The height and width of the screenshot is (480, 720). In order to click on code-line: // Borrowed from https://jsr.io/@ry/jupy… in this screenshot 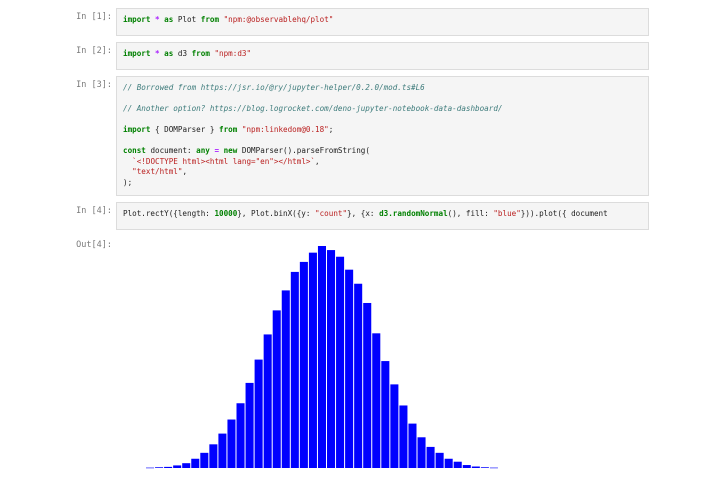, I will do `click(382, 88)`.